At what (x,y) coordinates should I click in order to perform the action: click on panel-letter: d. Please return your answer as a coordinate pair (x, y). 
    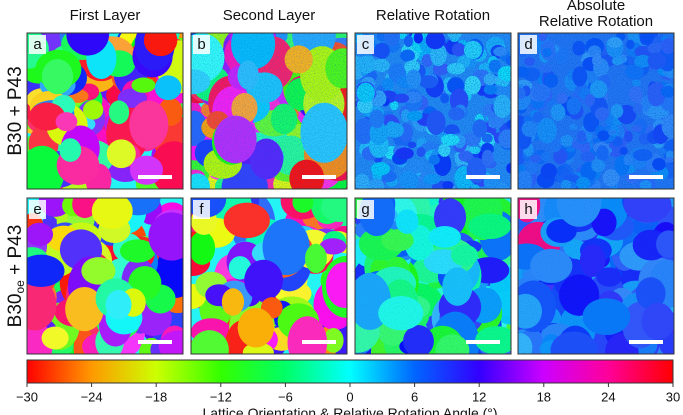
    Looking at the image, I should click on (528, 44).